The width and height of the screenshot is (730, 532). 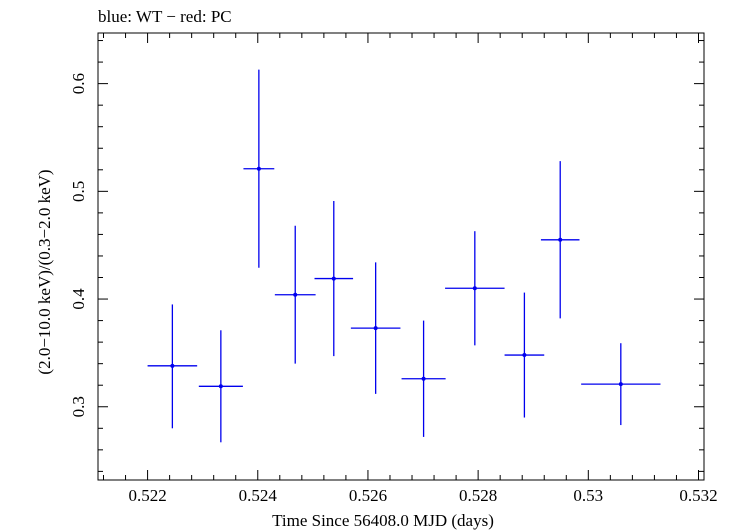 I want to click on x-tick-label: 0.532, so click(x=698, y=495).